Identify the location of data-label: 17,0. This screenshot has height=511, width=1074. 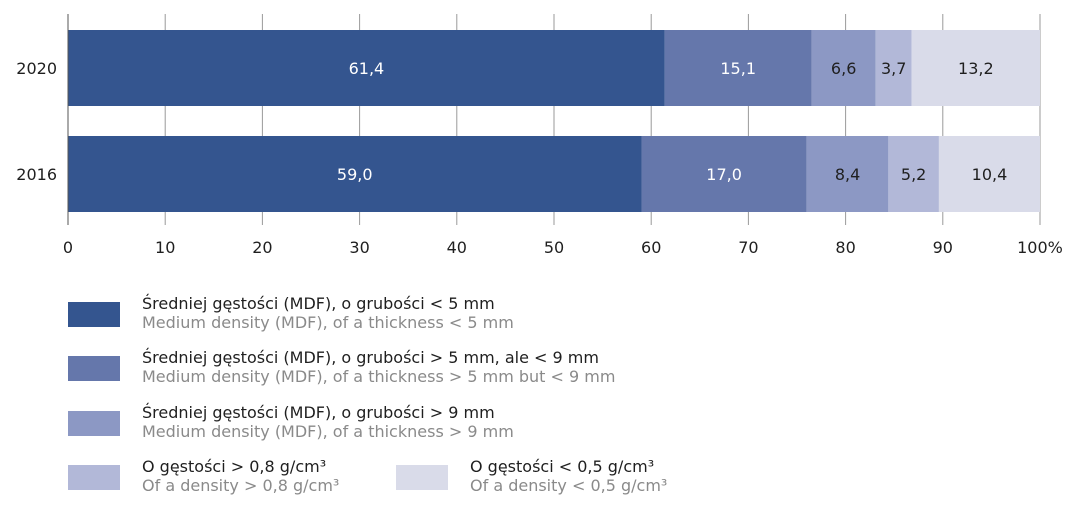
(724, 174).